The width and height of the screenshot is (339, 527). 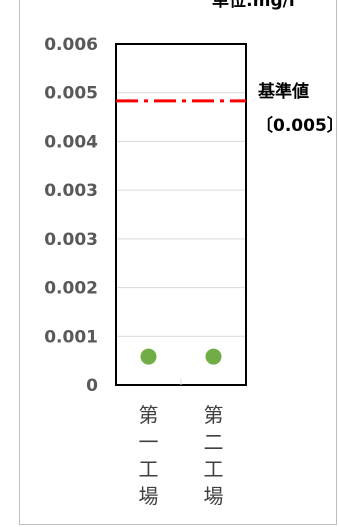 What do you see at coordinates (149, 442) in the screenshot?
I see `x-category-label-char: 一` at bounding box center [149, 442].